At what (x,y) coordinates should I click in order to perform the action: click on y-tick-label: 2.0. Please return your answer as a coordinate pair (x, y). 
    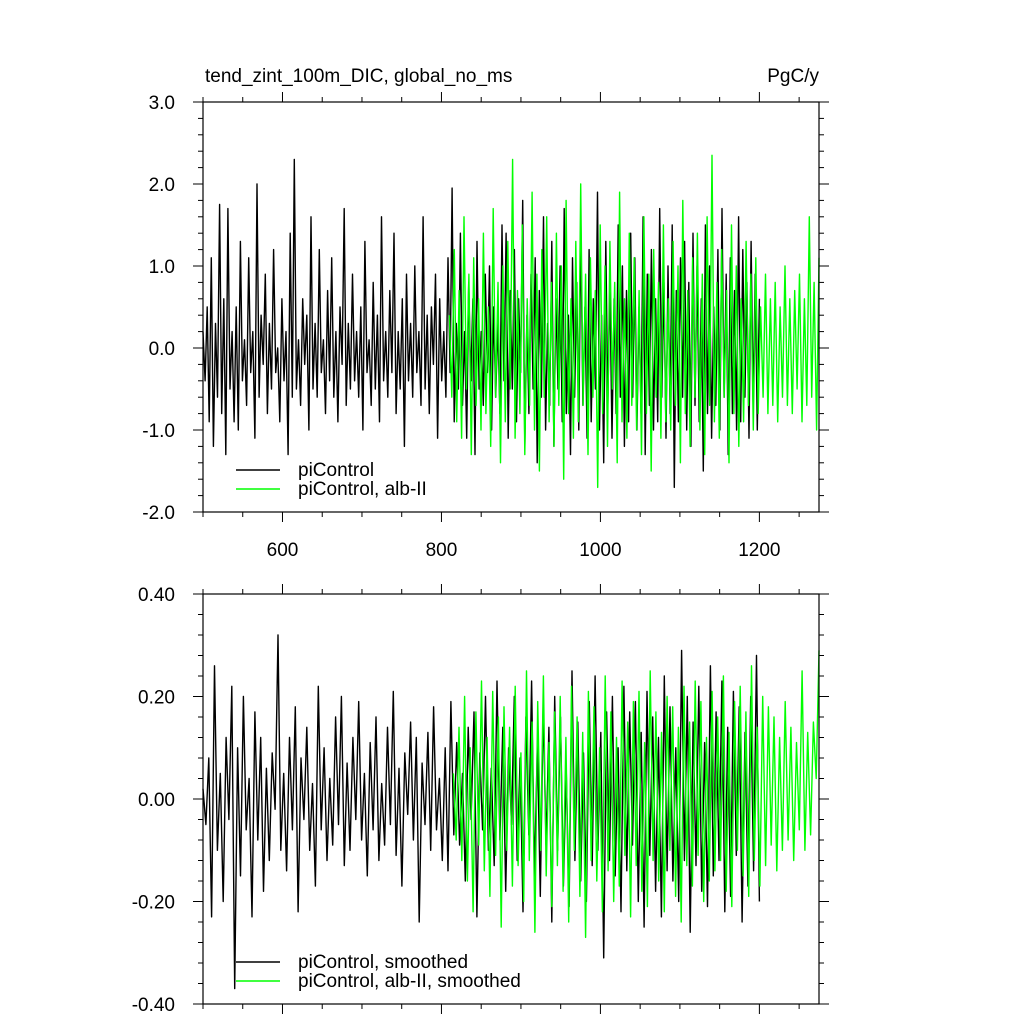
    Looking at the image, I should click on (162, 185).